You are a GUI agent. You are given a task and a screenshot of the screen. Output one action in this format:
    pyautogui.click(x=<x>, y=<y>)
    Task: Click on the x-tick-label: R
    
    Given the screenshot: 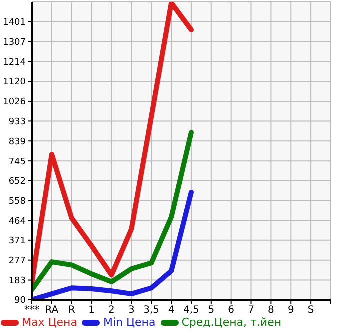 What is the action you would take?
    pyautogui.click(x=72, y=310)
    